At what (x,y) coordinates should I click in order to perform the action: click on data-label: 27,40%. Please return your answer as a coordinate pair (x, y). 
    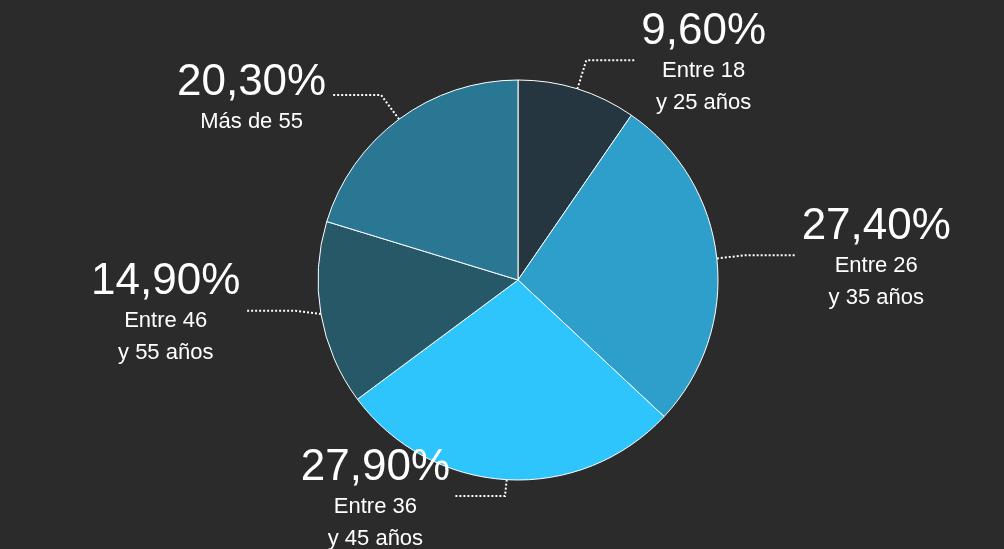
    Looking at the image, I should click on (876, 223).